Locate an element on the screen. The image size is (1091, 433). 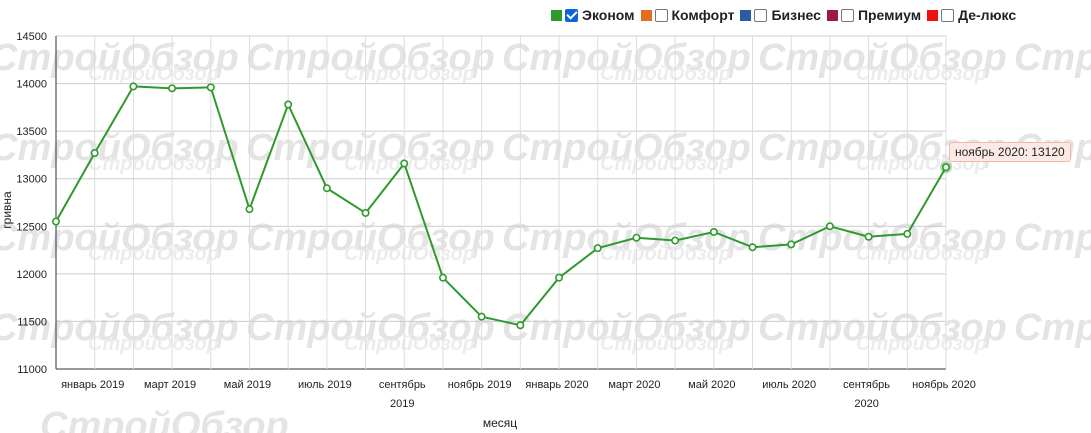
x-tick-label: март 2020 is located at coordinates (634, 385).